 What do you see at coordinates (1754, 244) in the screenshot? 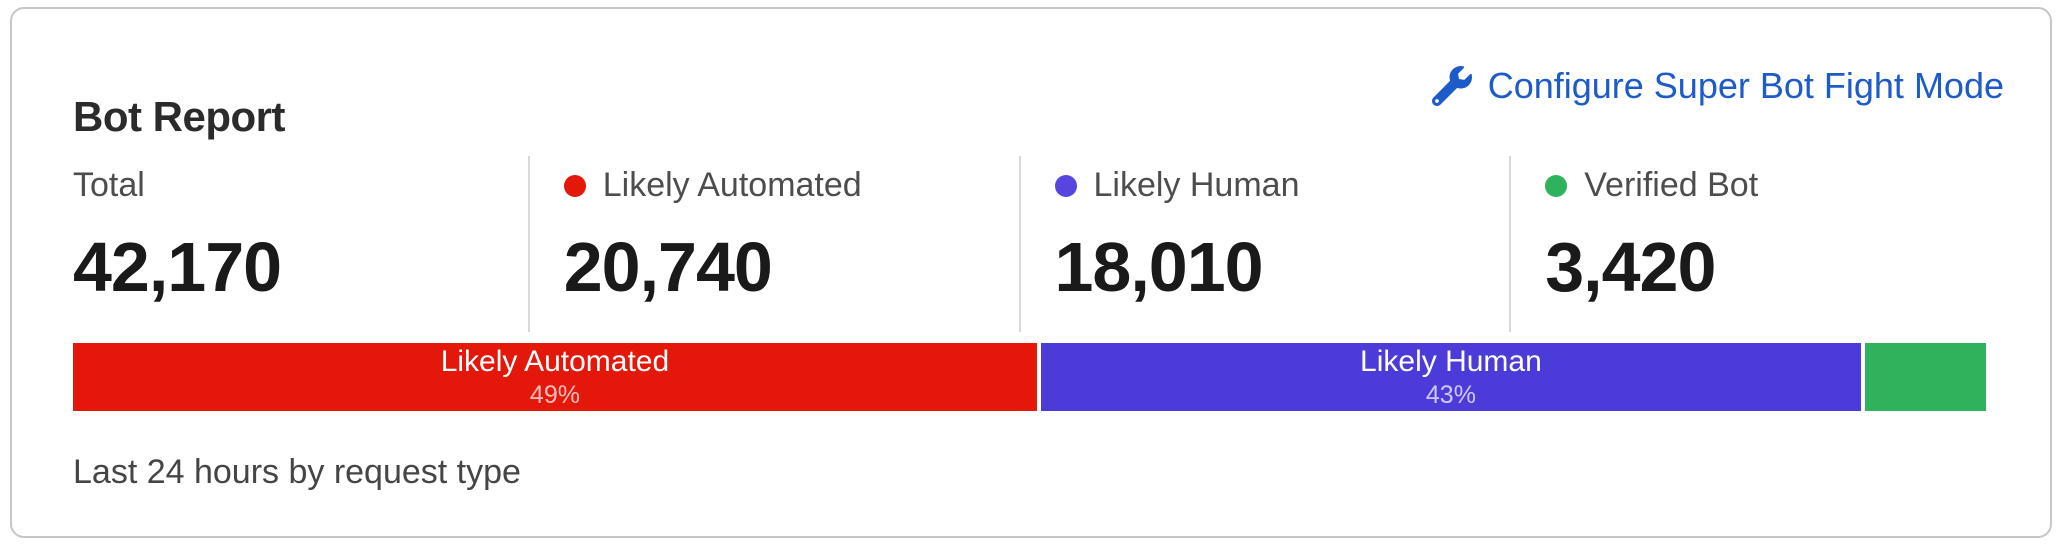
I see `stat-verified-bot: Verified Bot 3,420` at bounding box center [1754, 244].